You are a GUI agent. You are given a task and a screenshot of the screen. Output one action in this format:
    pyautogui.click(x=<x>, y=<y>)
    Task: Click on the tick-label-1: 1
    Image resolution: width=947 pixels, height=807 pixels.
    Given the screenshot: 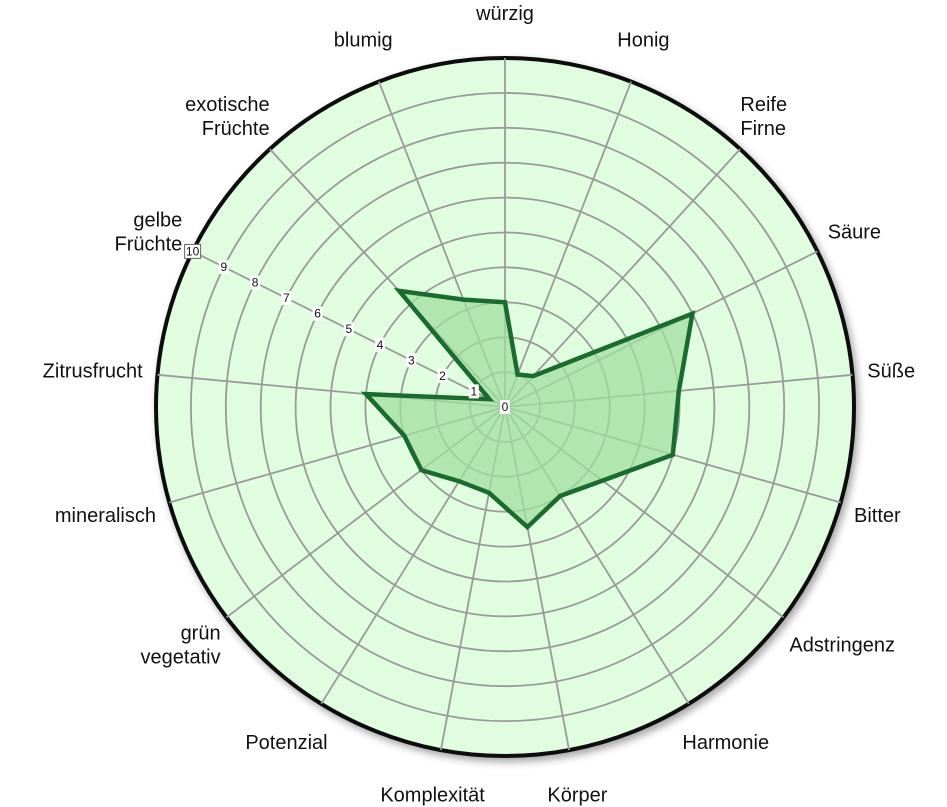 What is the action you would take?
    pyautogui.click(x=473, y=391)
    